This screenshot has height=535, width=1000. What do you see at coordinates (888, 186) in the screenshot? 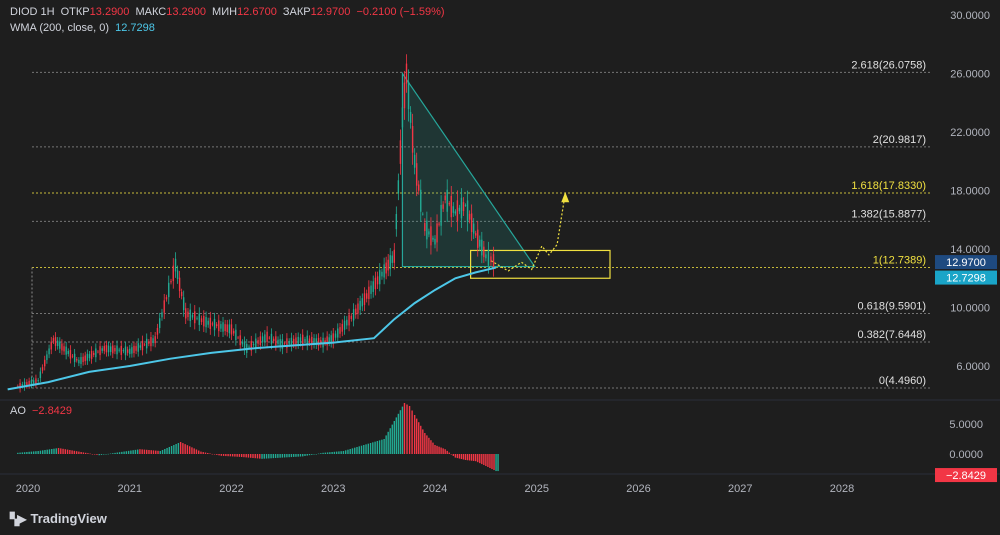
I see `fib-level-label: 1.618(17.8330)` at bounding box center [888, 186].